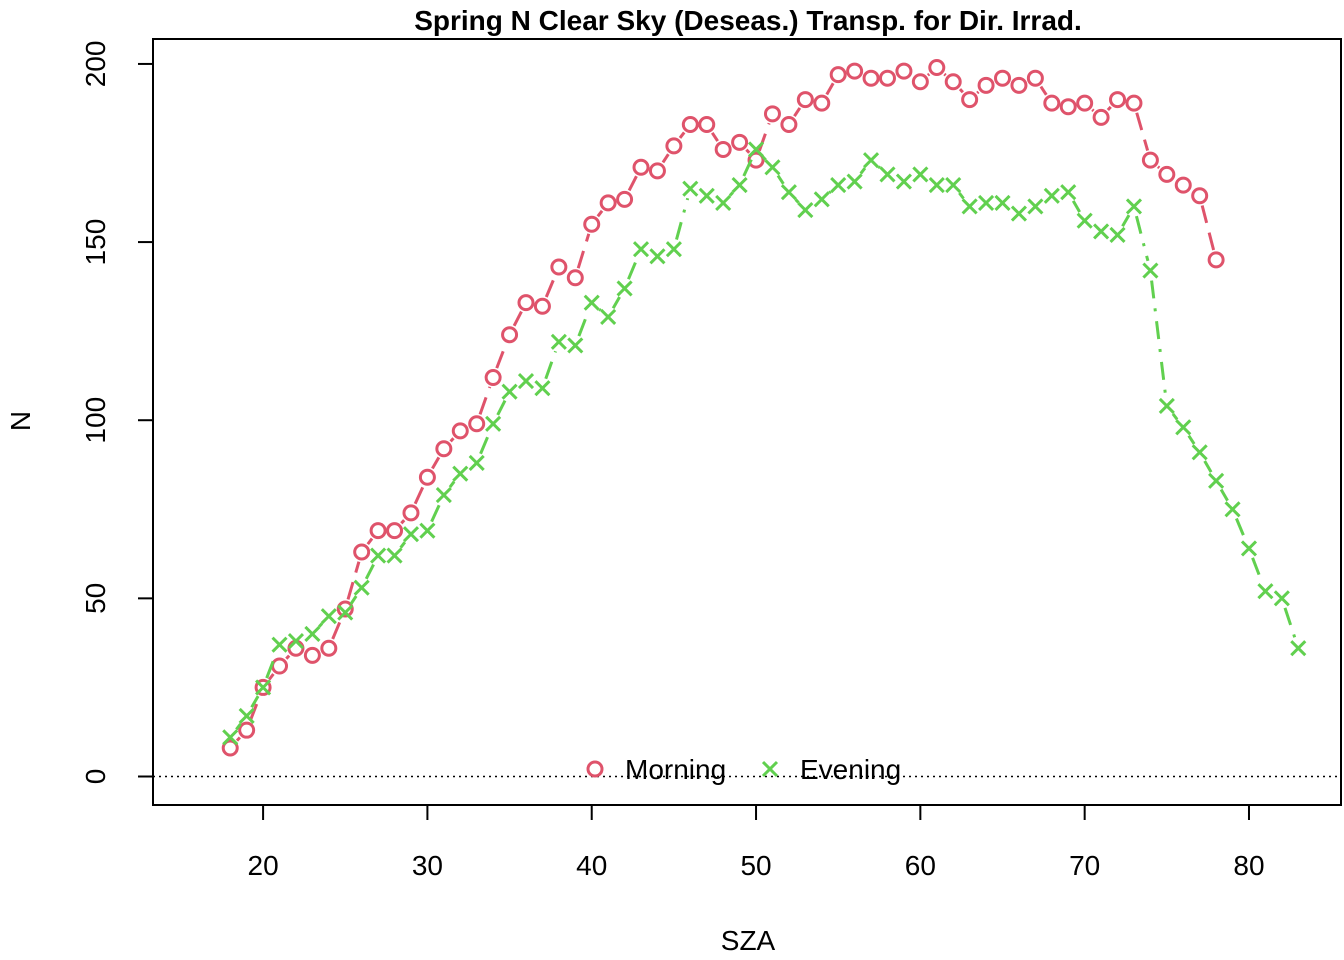  What do you see at coordinates (748, 940) in the screenshot?
I see `x-axis-label: SZA` at bounding box center [748, 940].